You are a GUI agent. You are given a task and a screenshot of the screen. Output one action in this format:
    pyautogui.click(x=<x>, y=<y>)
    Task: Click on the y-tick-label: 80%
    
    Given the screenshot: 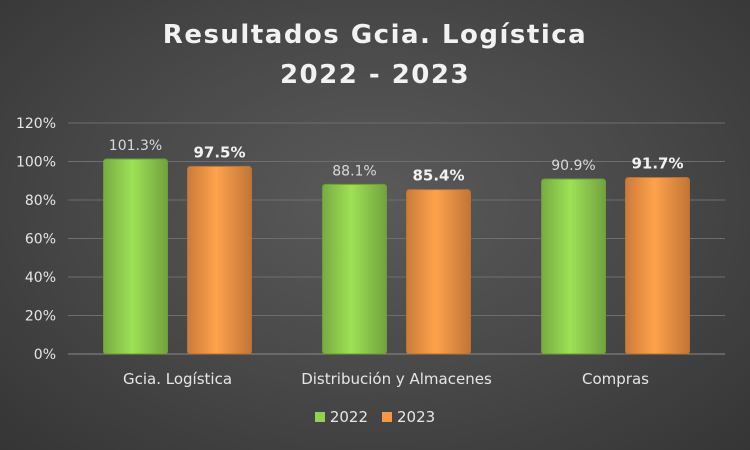 What is the action you would take?
    pyautogui.click(x=40, y=201)
    